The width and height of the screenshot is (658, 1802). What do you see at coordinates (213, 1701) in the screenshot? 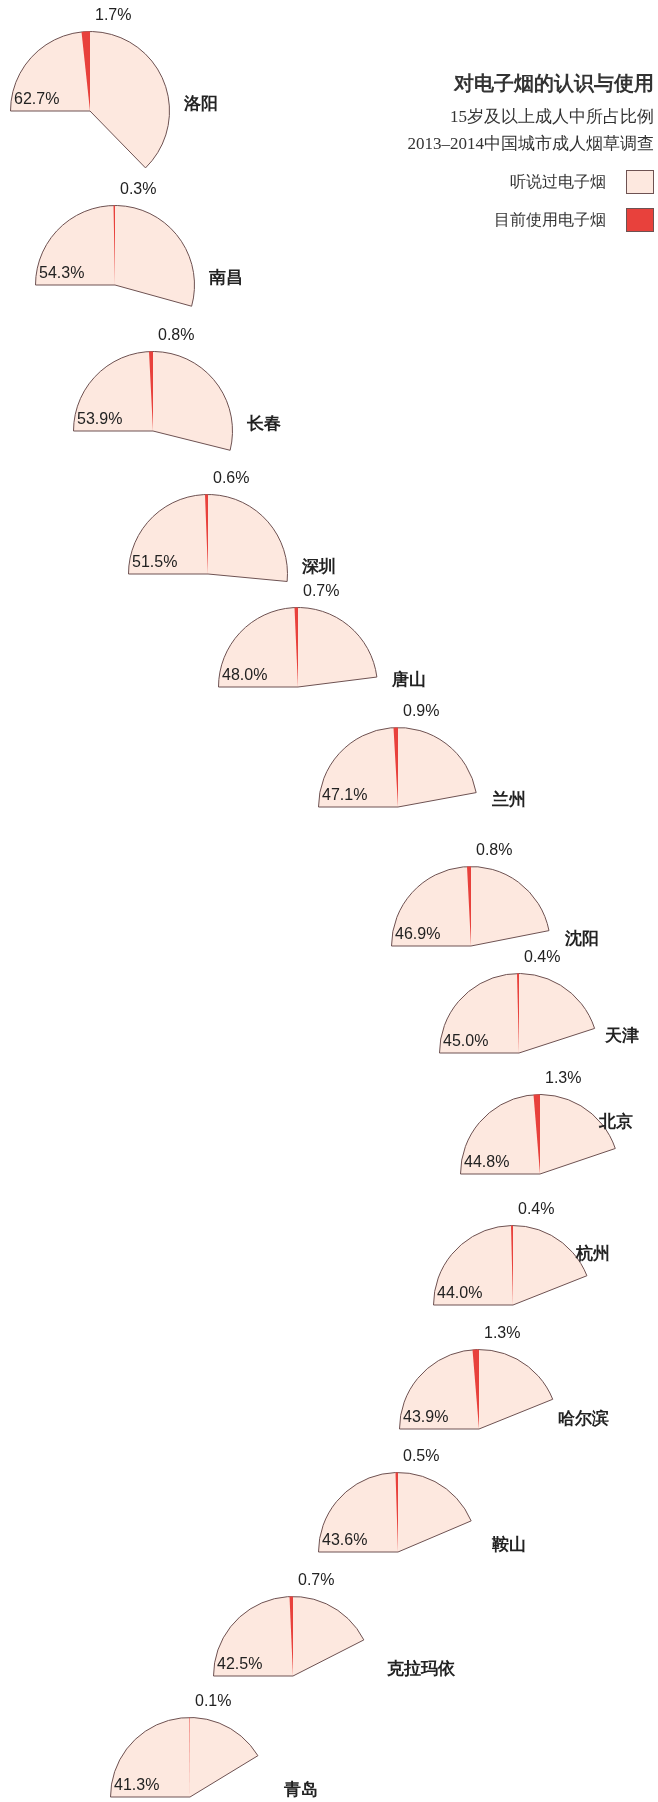
I see `data-label: 0.1%` at bounding box center [213, 1701].